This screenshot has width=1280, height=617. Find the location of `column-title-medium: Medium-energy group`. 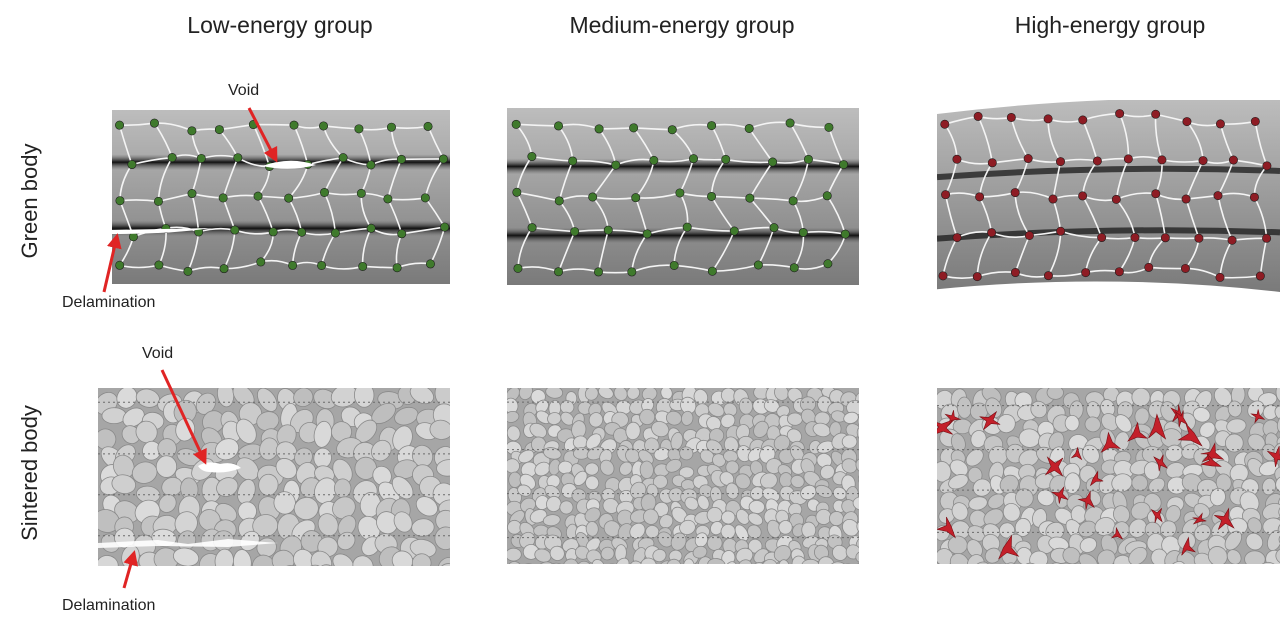

column-title-medium: Medium-energy group is located at coordinates (682, 25).